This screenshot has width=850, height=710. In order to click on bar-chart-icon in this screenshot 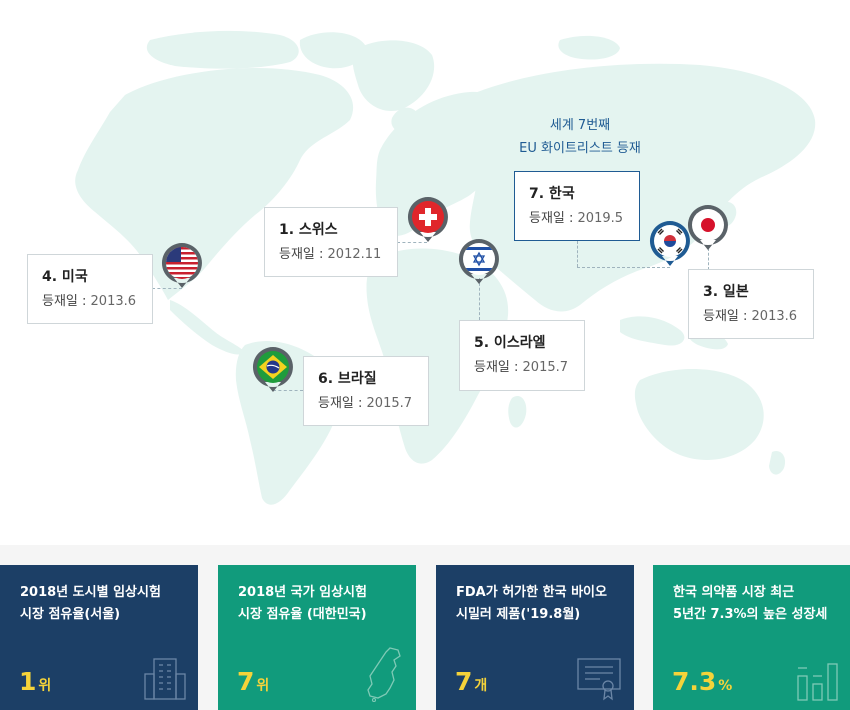, I will do `click(817, 682)`.